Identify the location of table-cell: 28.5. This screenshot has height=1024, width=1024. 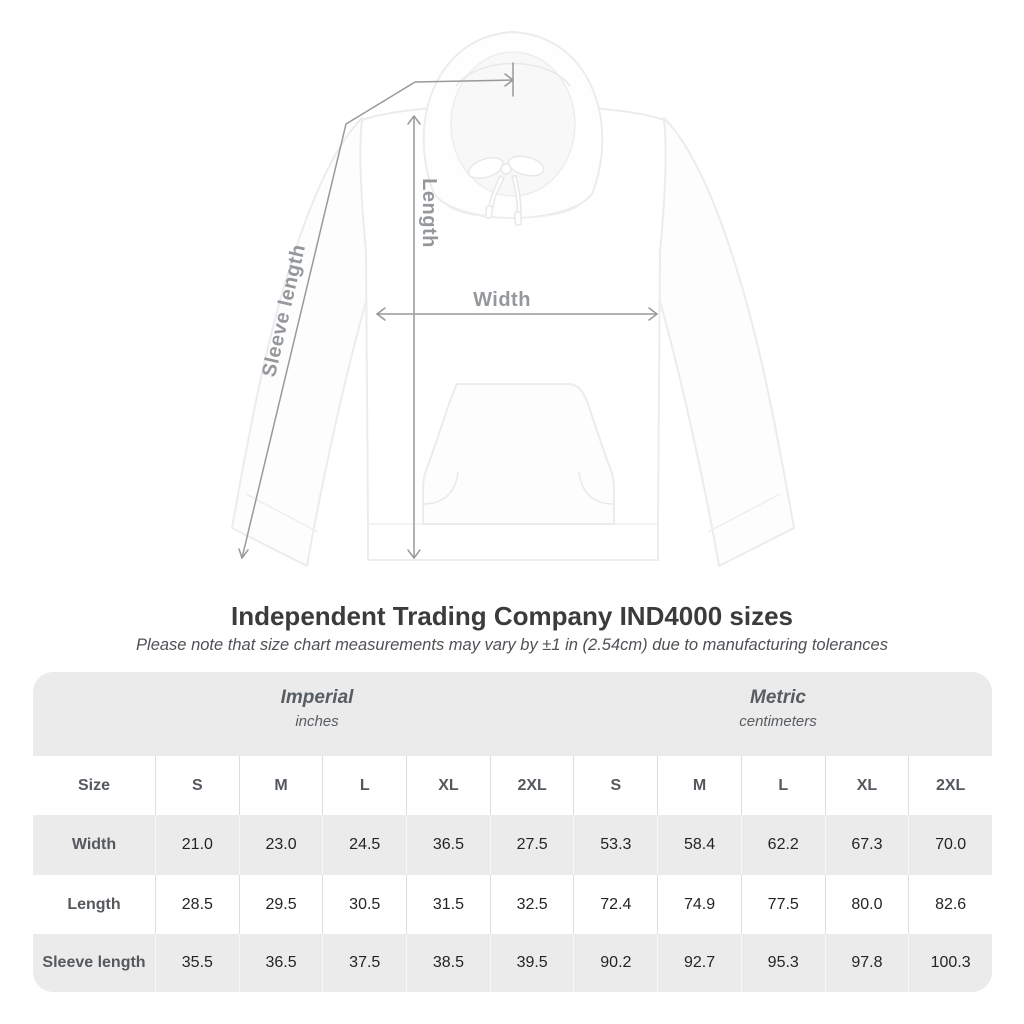
(197, 904).